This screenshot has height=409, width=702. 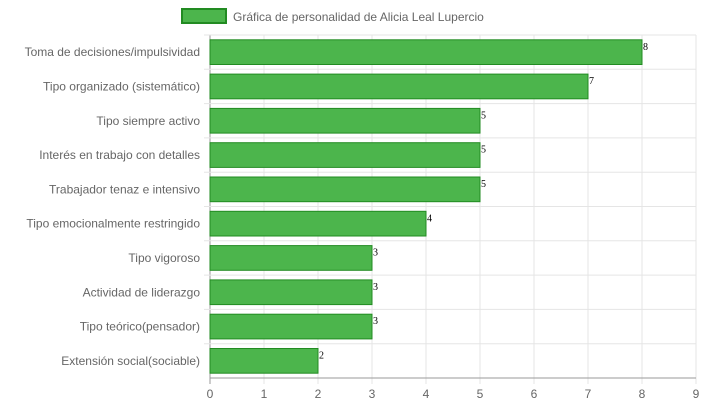 I want to click on x-tick-label: 6, so click(x=534, y=394).